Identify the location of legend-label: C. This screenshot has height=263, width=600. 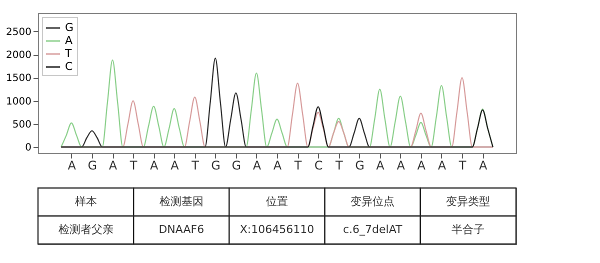
(69, 66).